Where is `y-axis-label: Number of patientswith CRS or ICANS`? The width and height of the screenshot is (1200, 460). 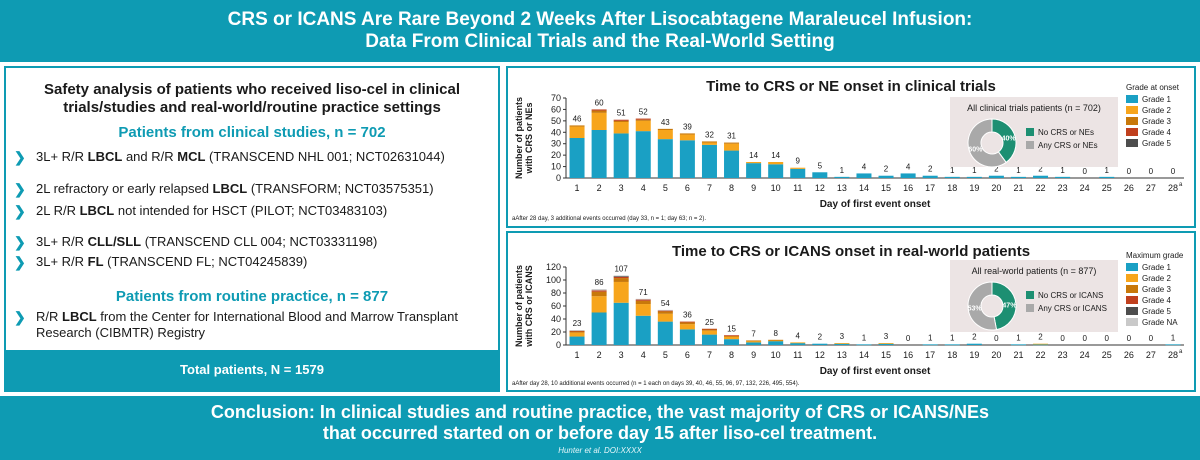
y-axis-label: Number of patientswith CRS or ICANS is located at coordinates (524, 306).